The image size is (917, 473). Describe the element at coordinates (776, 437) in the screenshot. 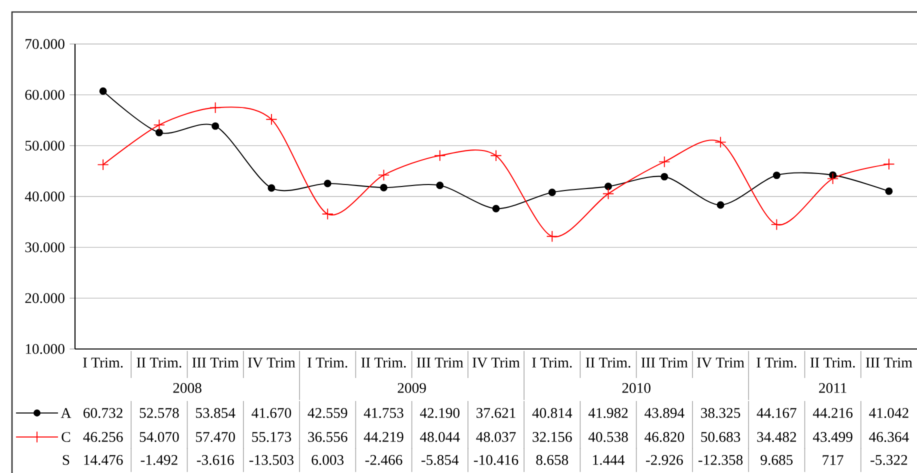

I see `data-label: 34.482` at that location.